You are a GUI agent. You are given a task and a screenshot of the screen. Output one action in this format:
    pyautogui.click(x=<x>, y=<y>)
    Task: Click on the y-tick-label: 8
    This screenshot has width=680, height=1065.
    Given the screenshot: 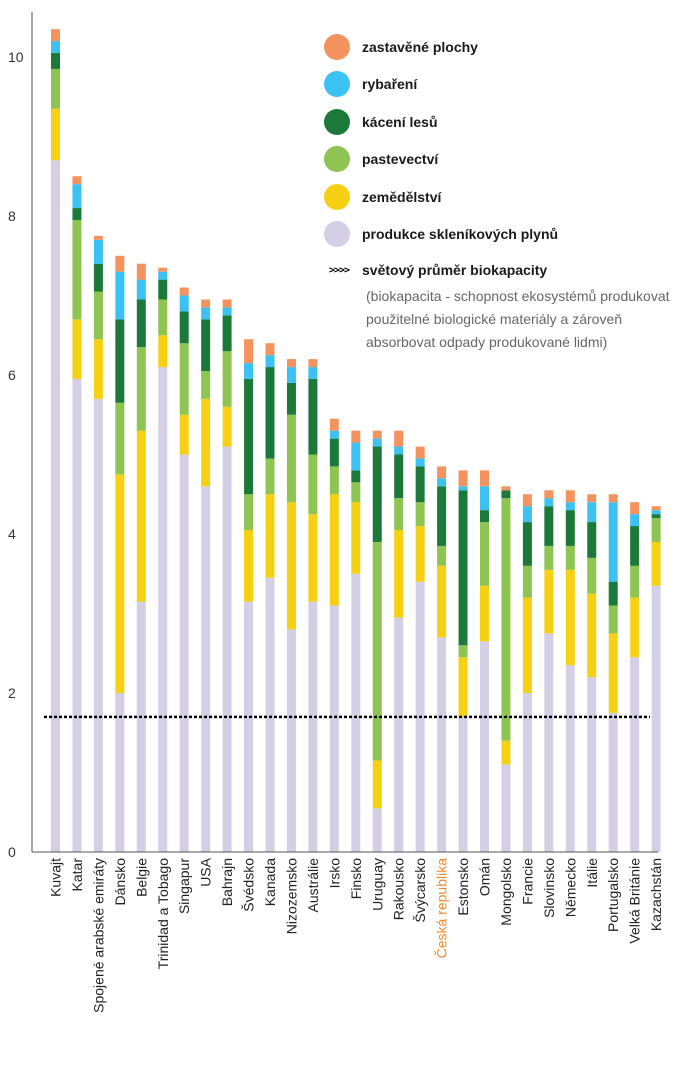 What is the action you would take?
    pyautogui.click(x=12, y=216)
    